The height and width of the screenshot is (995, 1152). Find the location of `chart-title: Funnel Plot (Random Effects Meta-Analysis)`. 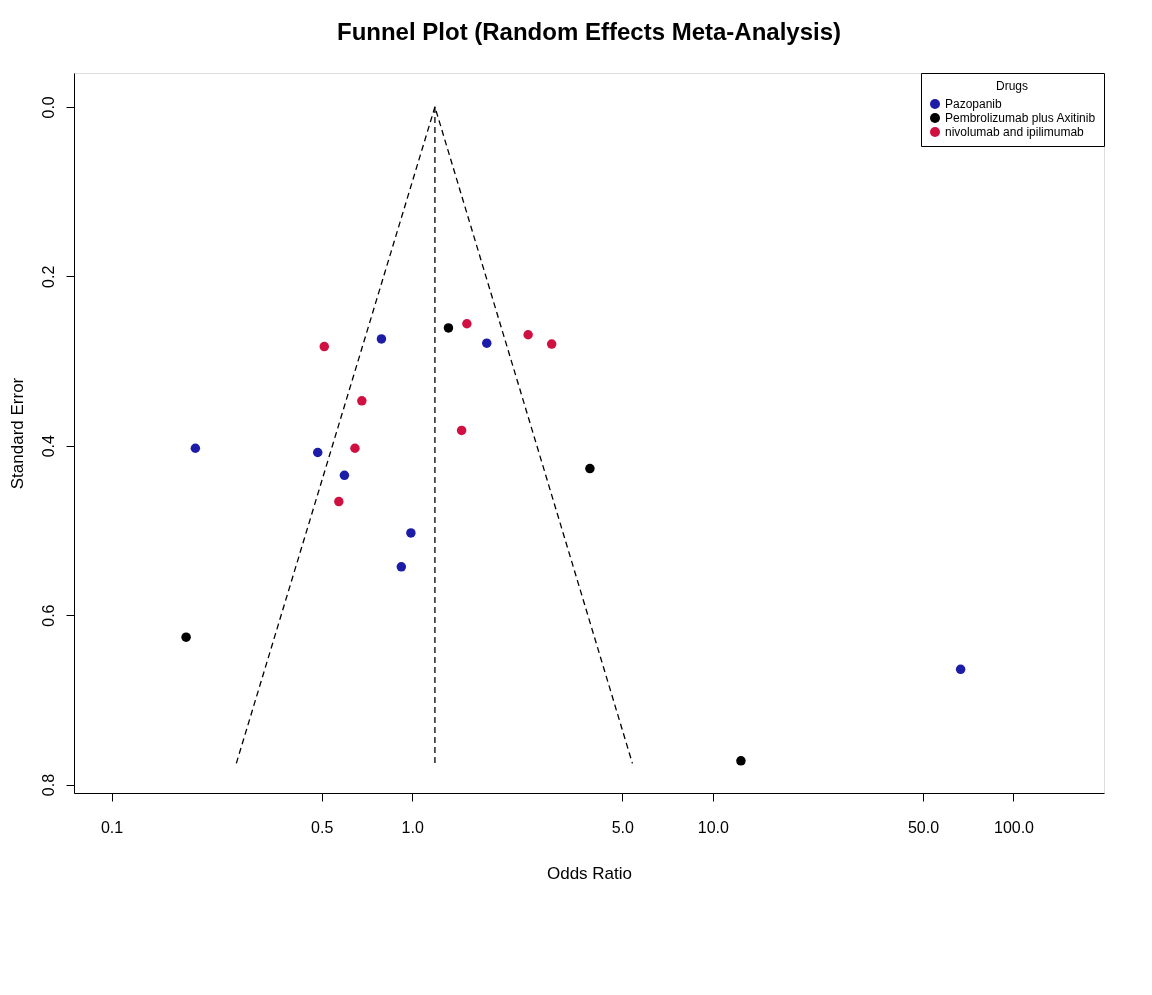

chart-title: Funnel Plot (Random Effects Meta-Analysis) is located at coordinates (589, 31).